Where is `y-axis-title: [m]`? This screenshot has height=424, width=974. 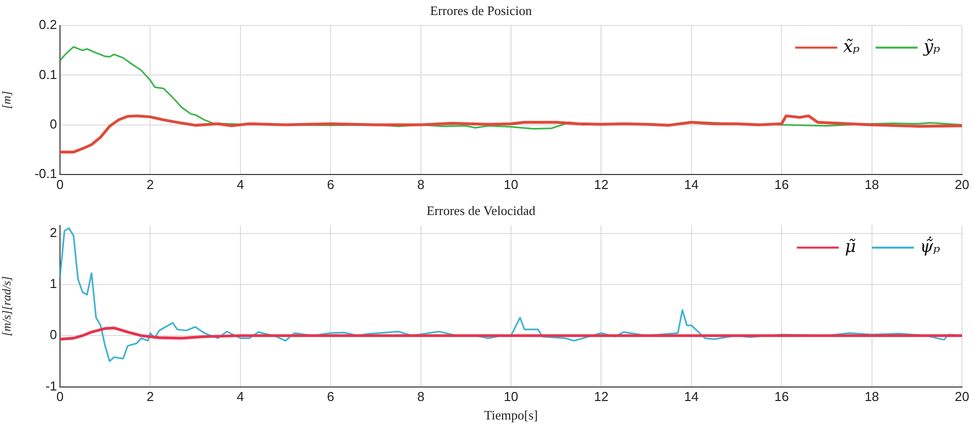
y-axis-title: [m] is located at coordinates (7, 100).